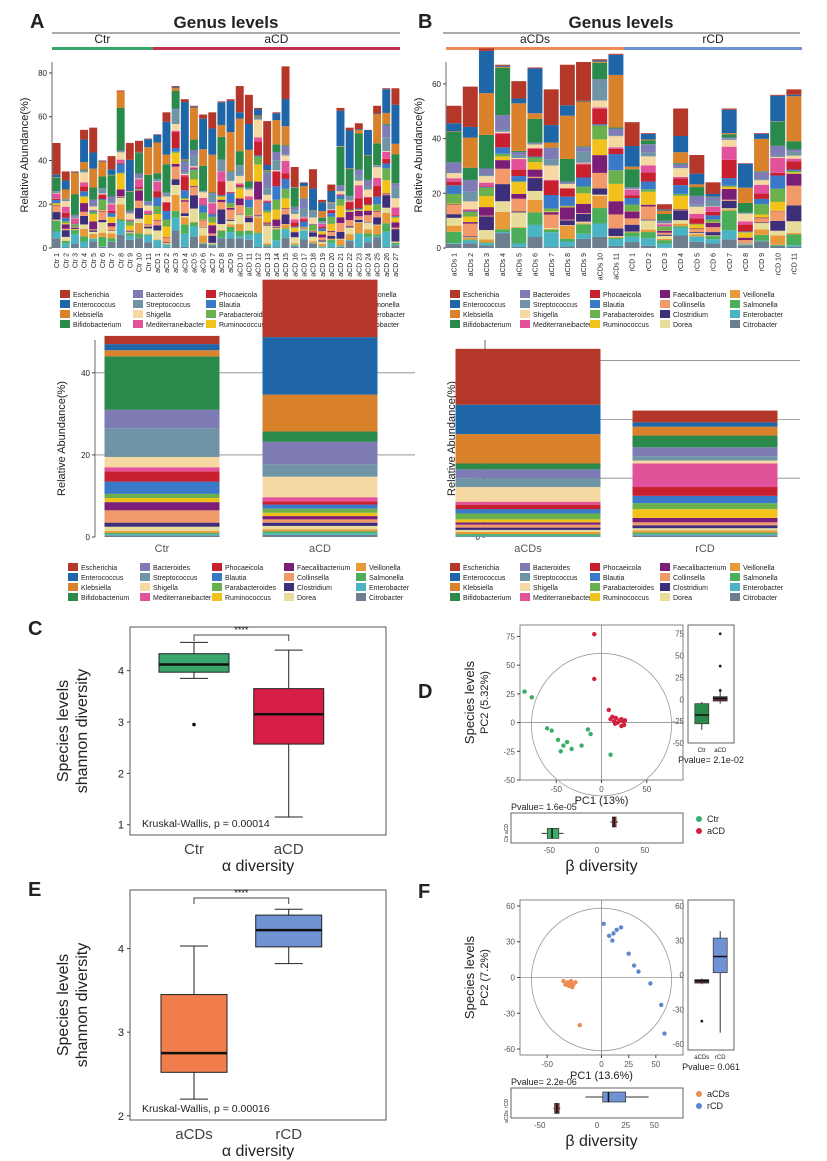 Image resolution: width=827 pixels, height=1161 pixels. I want to click on bar-segment-parabacteroides, so click(395, 217).